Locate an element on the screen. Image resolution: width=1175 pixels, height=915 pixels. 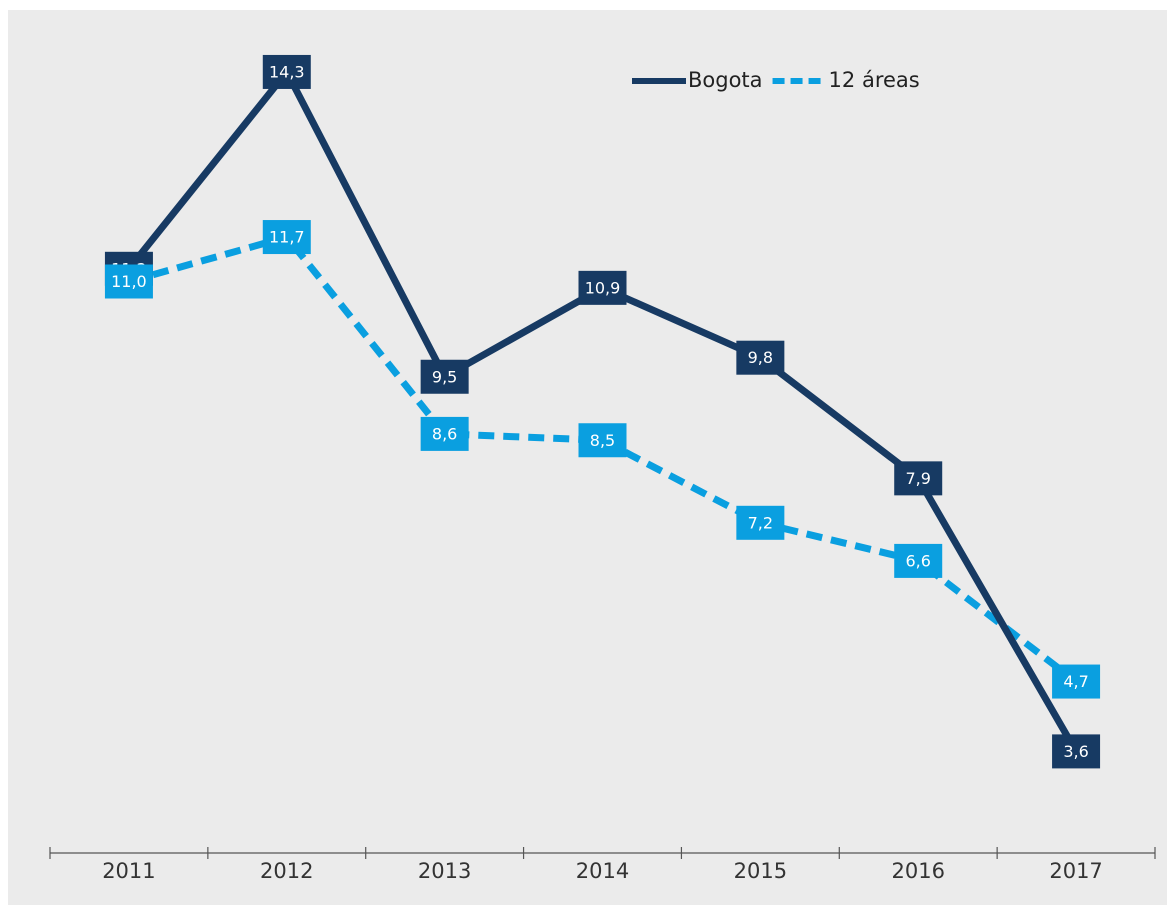
data-label: 7,9 is located at coordinates (918, 478).